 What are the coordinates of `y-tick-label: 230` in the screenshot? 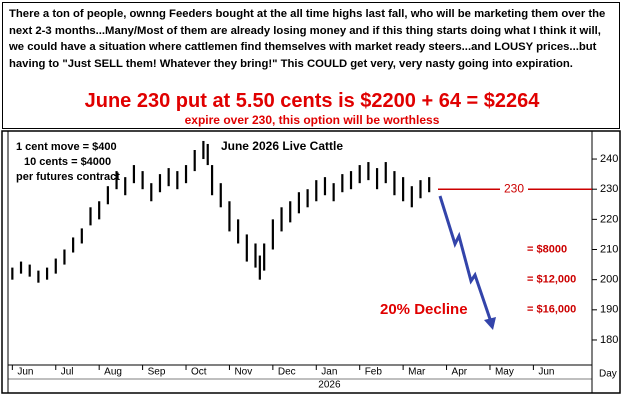 It's located at (609, 189).